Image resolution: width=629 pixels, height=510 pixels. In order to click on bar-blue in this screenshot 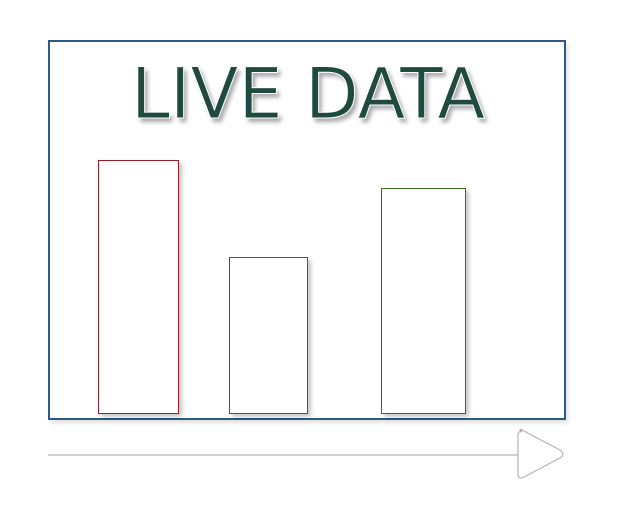, I will do `click(268, 335)`.